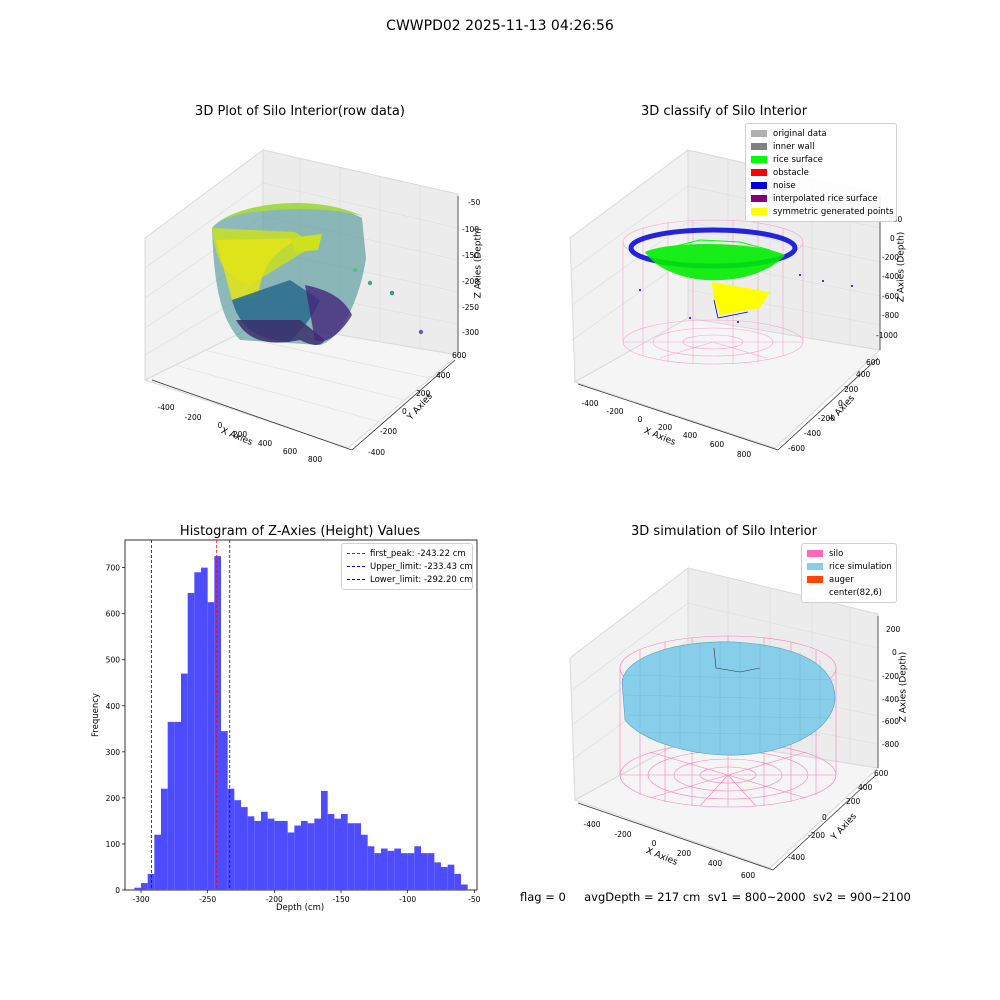 Image resolution: width=1000 pixels, height=1000 pixels. I want to click on chart1-point-cloud, so click(318, 274).